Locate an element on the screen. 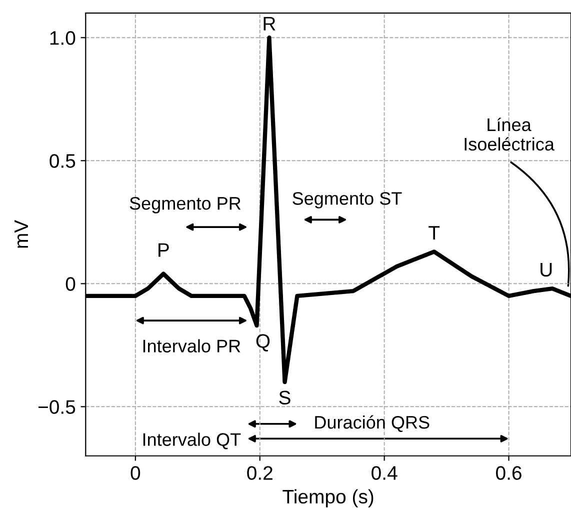 The height and width of the screenshot is (521, 571). annotation: Segmento PR is located at coordinates (185, 205).